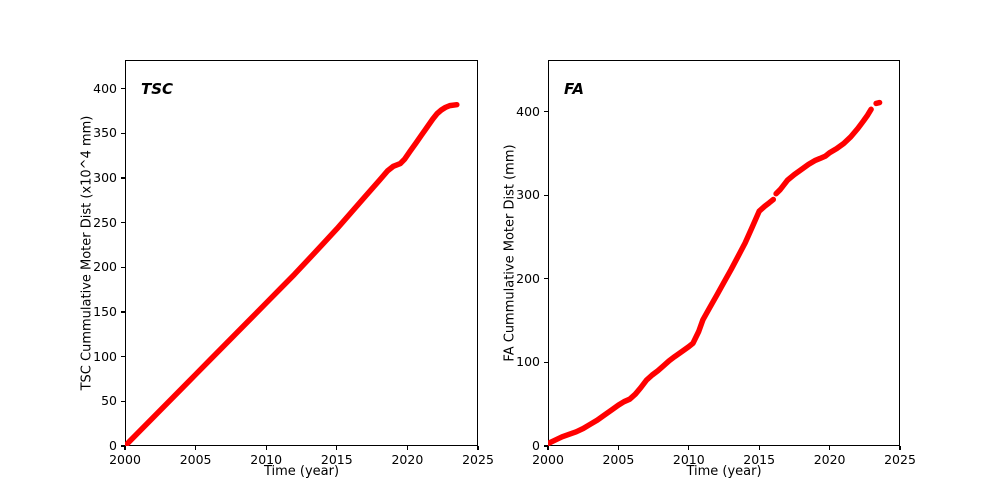 The image size is (1000, 500). What do you see at coordinates (478, 459) in the screenshot?
I see `tsc-x-tick-label: 2025` at bounding box center [478, 459].